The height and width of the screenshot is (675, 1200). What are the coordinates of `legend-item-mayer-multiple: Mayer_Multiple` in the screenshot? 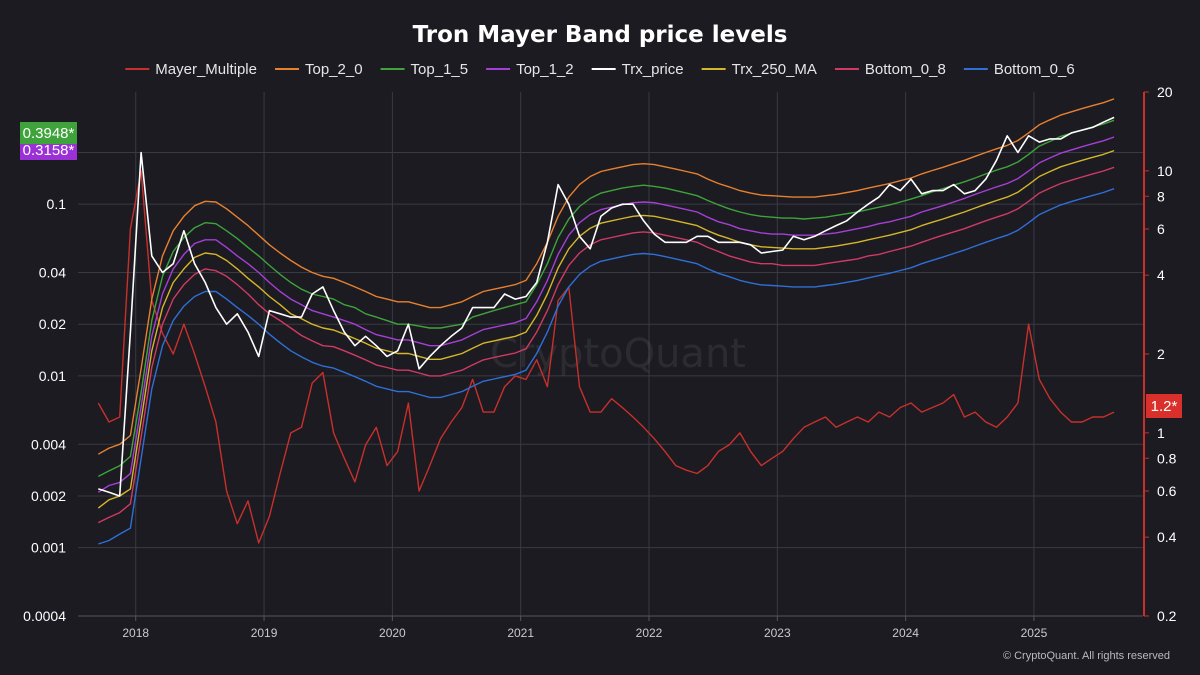 It's located at (191, 69).